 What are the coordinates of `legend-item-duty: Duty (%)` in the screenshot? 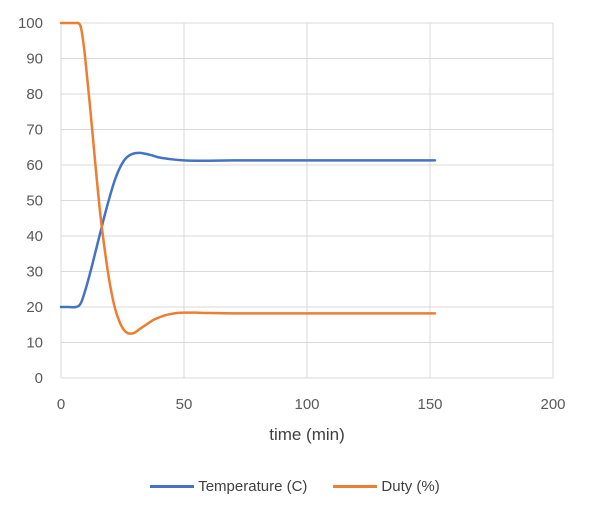 It's located at (386, 486).